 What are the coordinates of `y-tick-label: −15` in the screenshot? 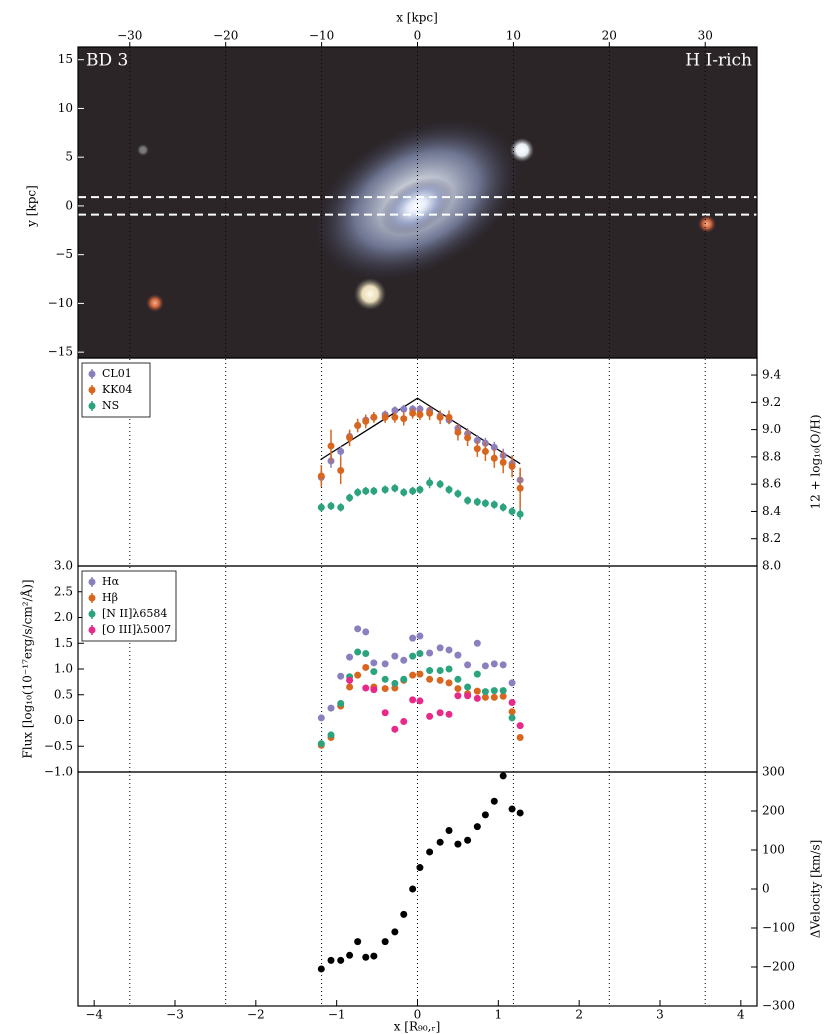 It's located at (60, 352).